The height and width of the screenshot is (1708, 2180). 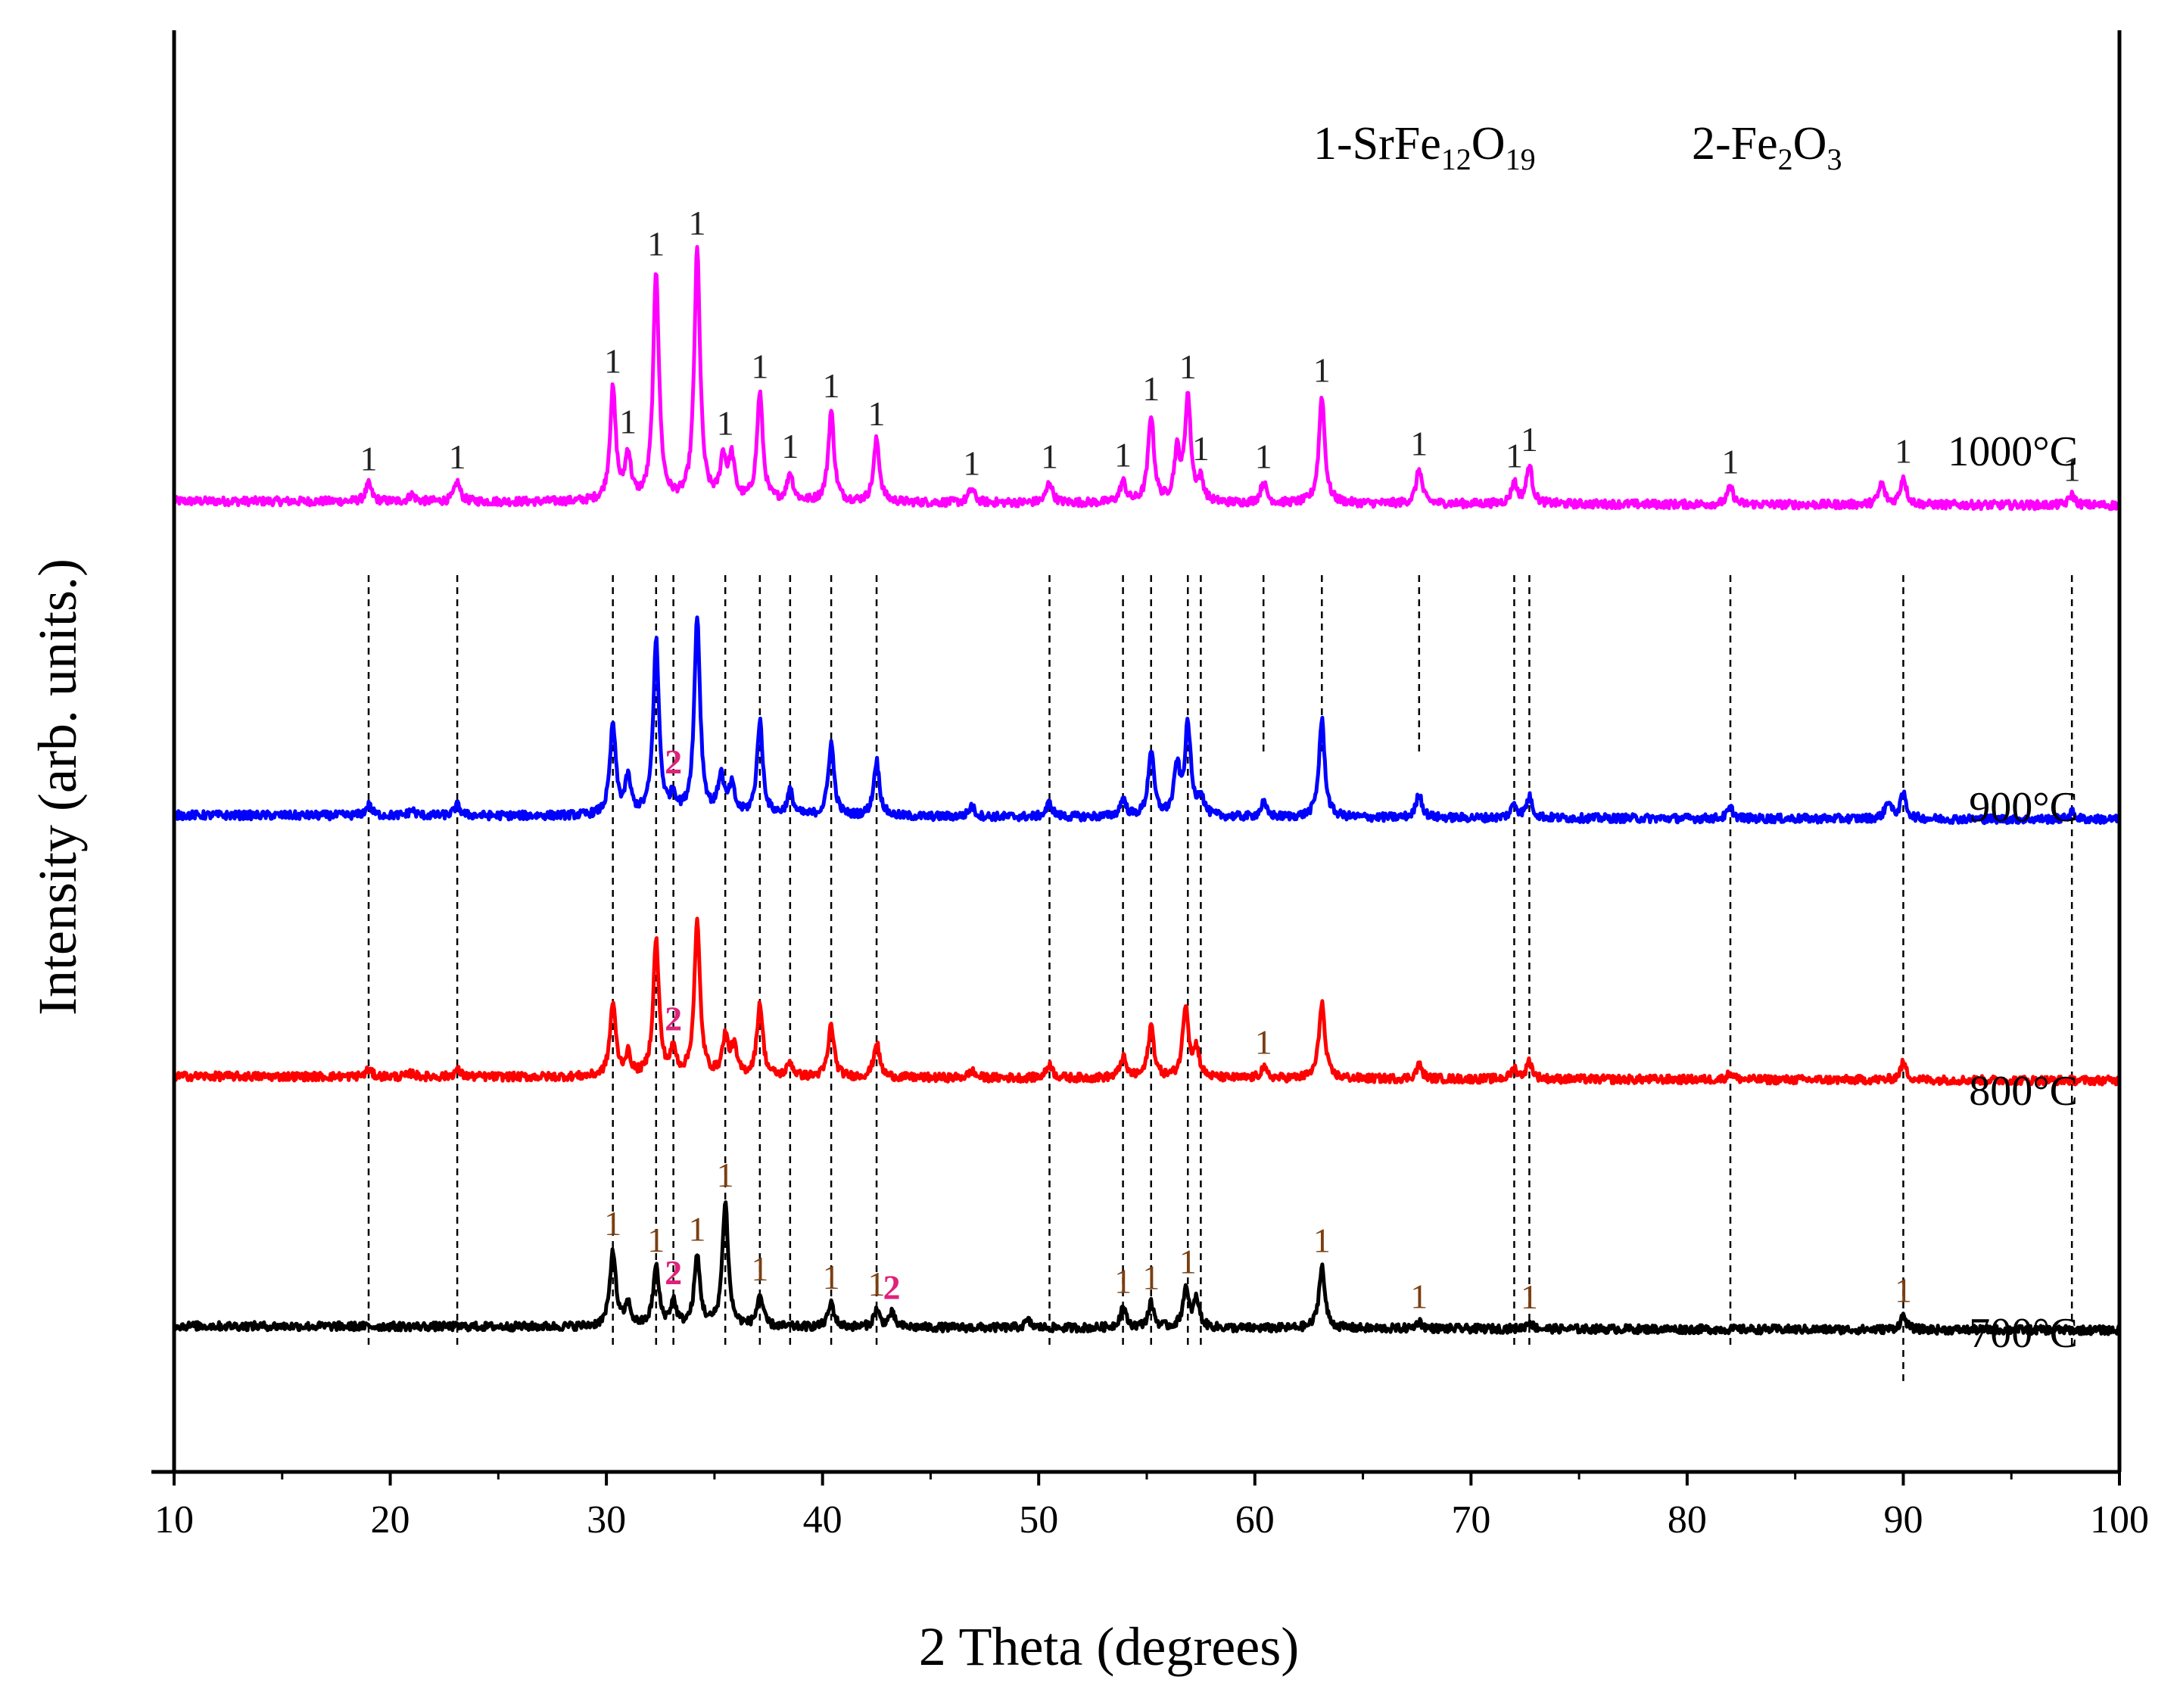 I want to click on temperature-label-800c: 800°C, so click(x=2023, y=1091).